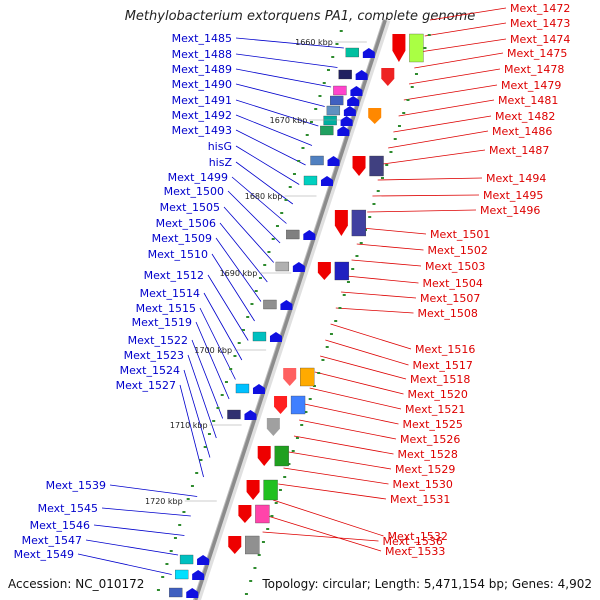 This screenshot has height=600, width=600. I want to click on gene-label-right: Mext_1504, so click(453, 283).